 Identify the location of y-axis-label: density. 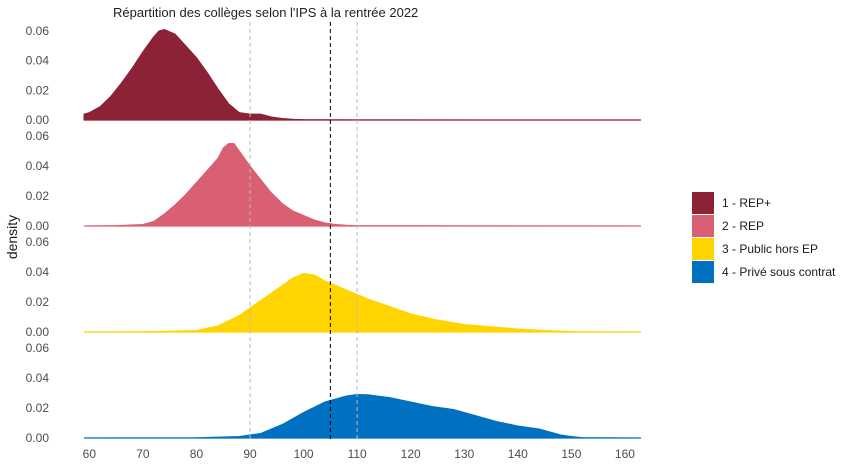
(12, 237).